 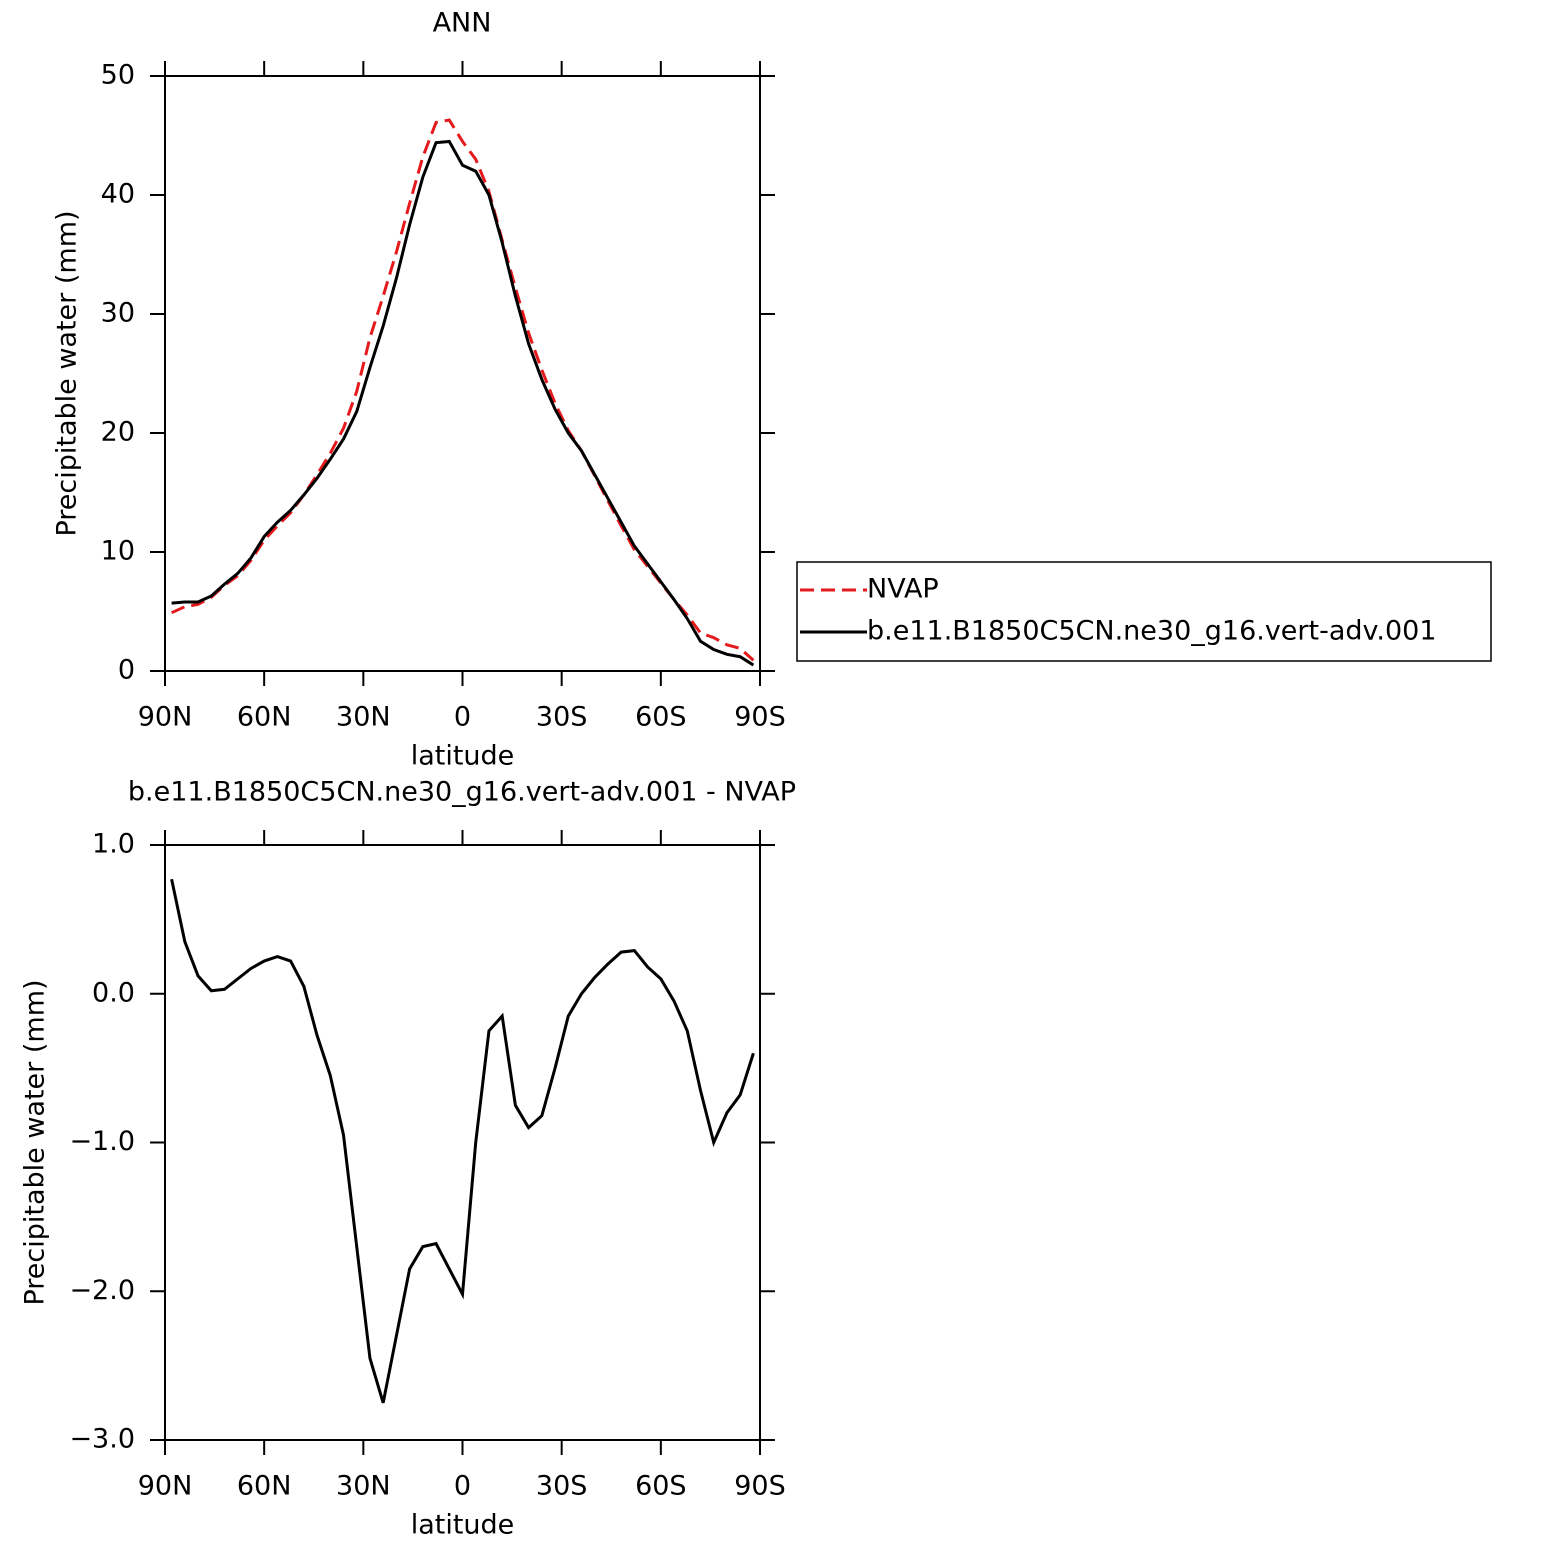 What do you see at coordinates (1152, 631) in the screenshot?
I see `legend-label: b.e11.B1850C5CN.ne30_g16.vert-adv.001` at bounding box center [1152, 631].